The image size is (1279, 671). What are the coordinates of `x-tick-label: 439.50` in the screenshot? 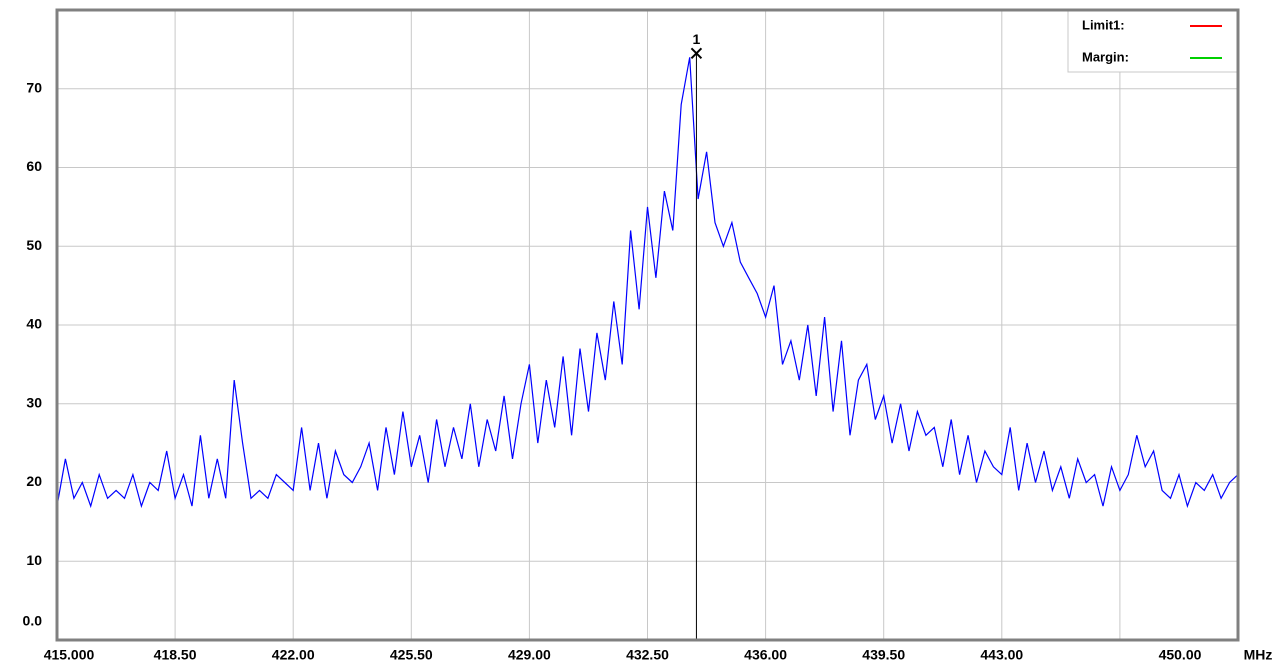 It's located at (883, 655).